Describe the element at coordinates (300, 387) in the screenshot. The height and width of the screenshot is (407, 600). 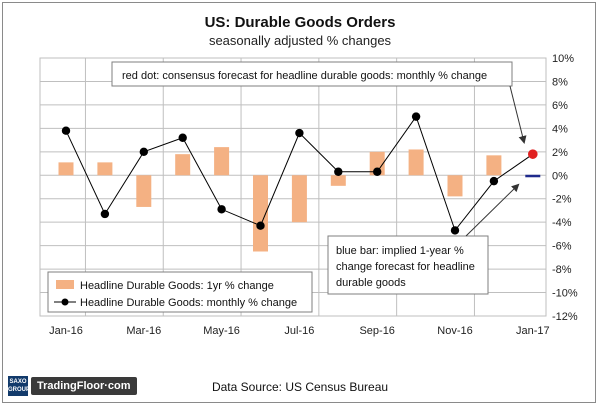
I see `data-source: Data Source: US Census Bureau` at that location.